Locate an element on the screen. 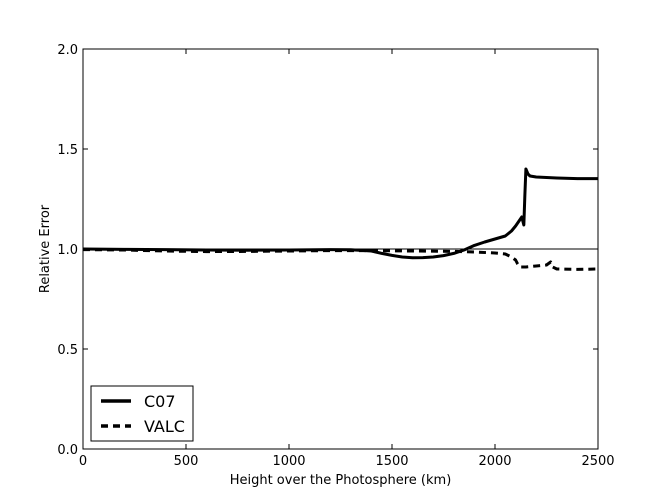 This screenshot has width=665, height=499. x-tick-label: 2500 is located at coordinates (597, 461).